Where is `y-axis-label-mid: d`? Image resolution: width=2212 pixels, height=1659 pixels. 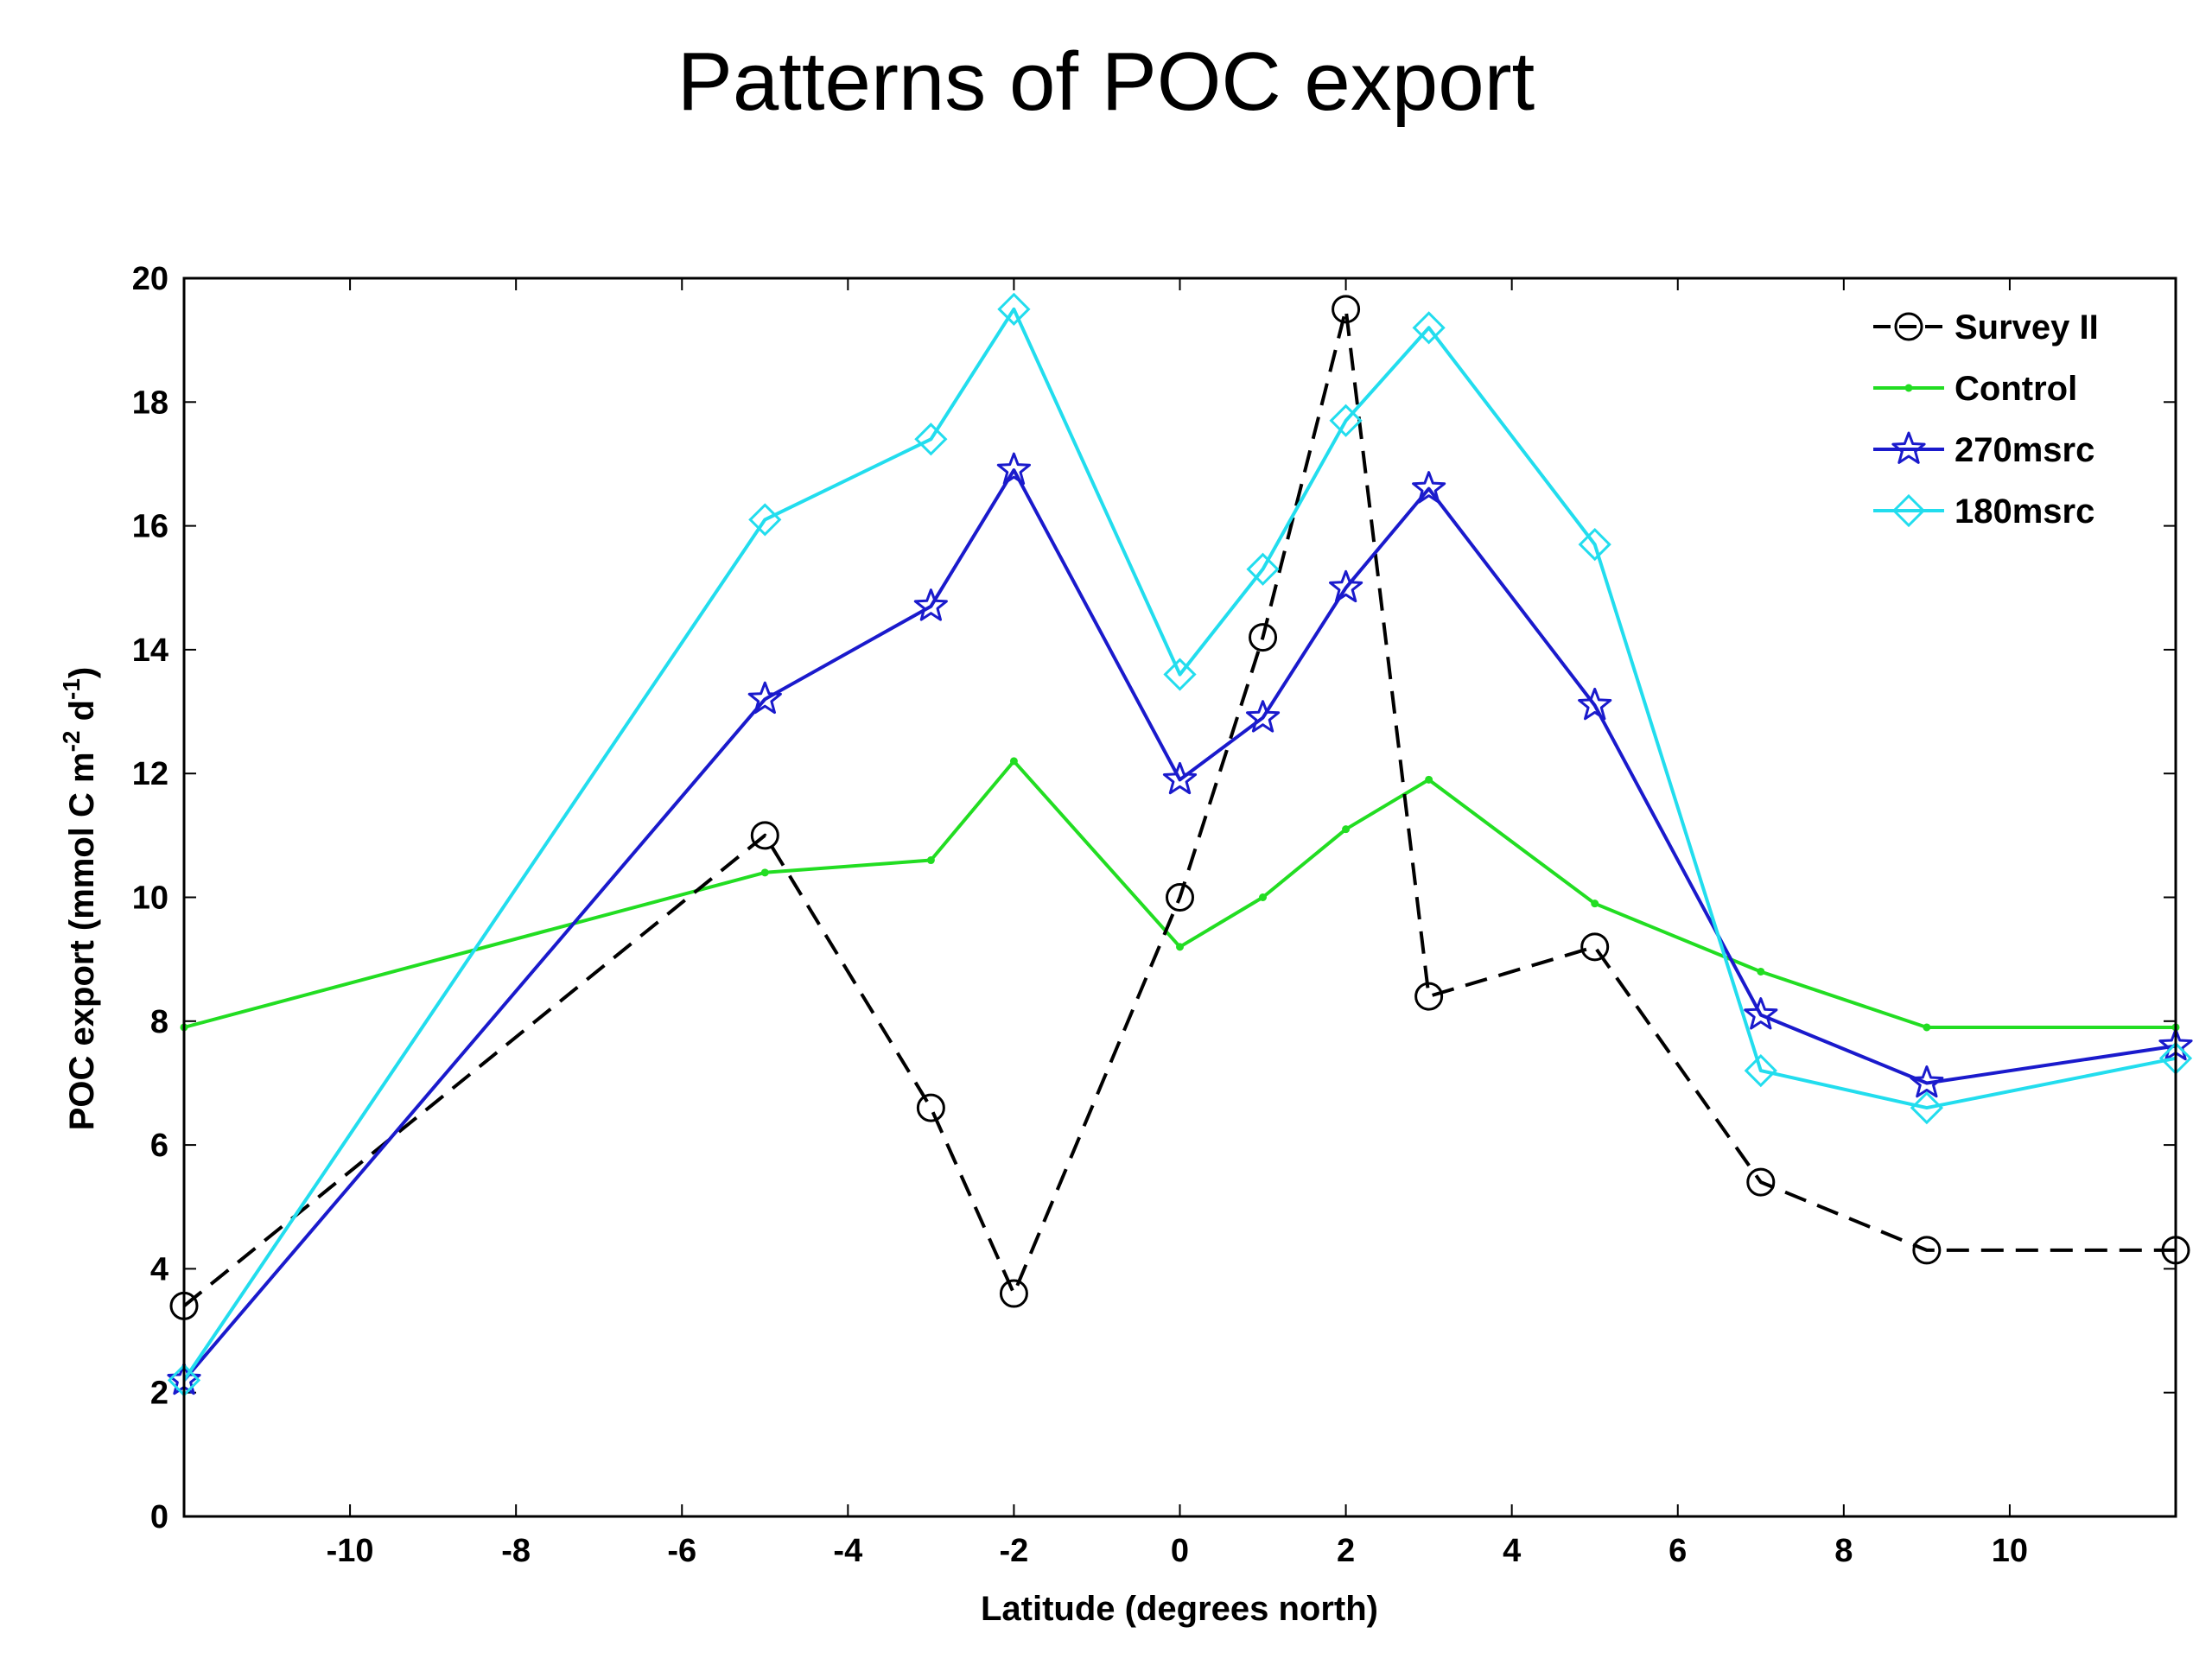
y-axis-label-mid: d is located at coordinates (82, 715).